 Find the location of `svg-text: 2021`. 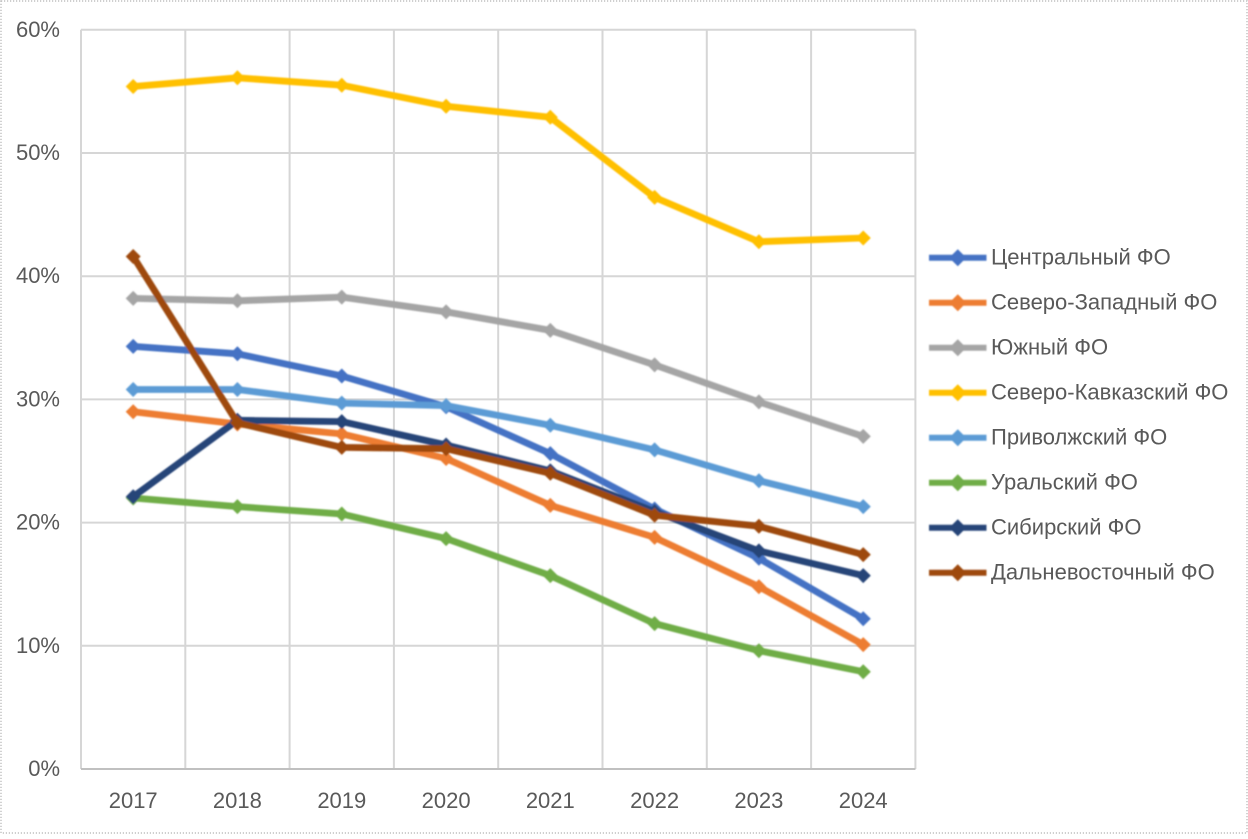

svg-text: 2021 is located at coordinates (550, 800).